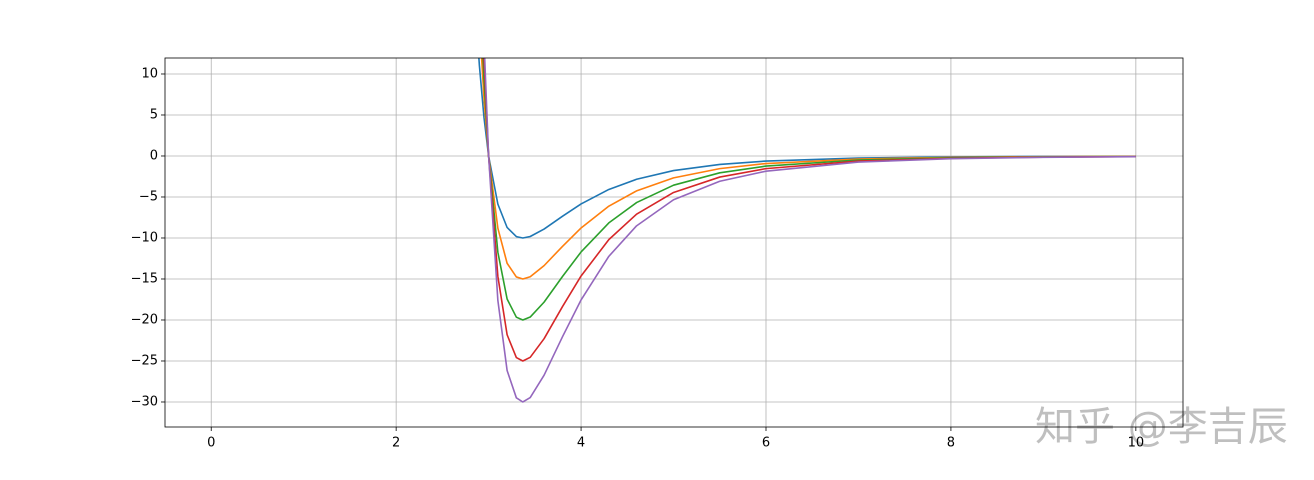 This screenshot has width=1314, height=480. What do you see at coordinates (951, 443) in the screenshot?
I see `x-tick-label: 8` at bounding box center [951, 443].